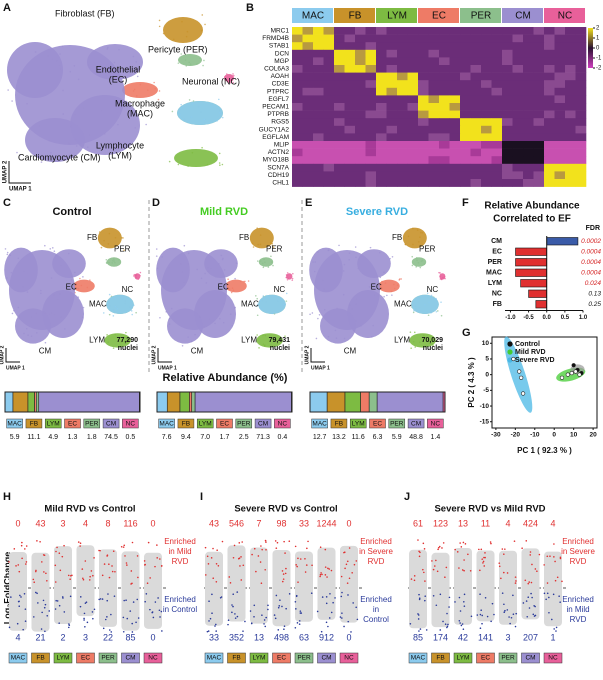 This screenshot has height=680, width=603. What do you see at coordinates (497, 304) in the screenshot?
I see `category-label: FB` at bounding box center [497, 304].